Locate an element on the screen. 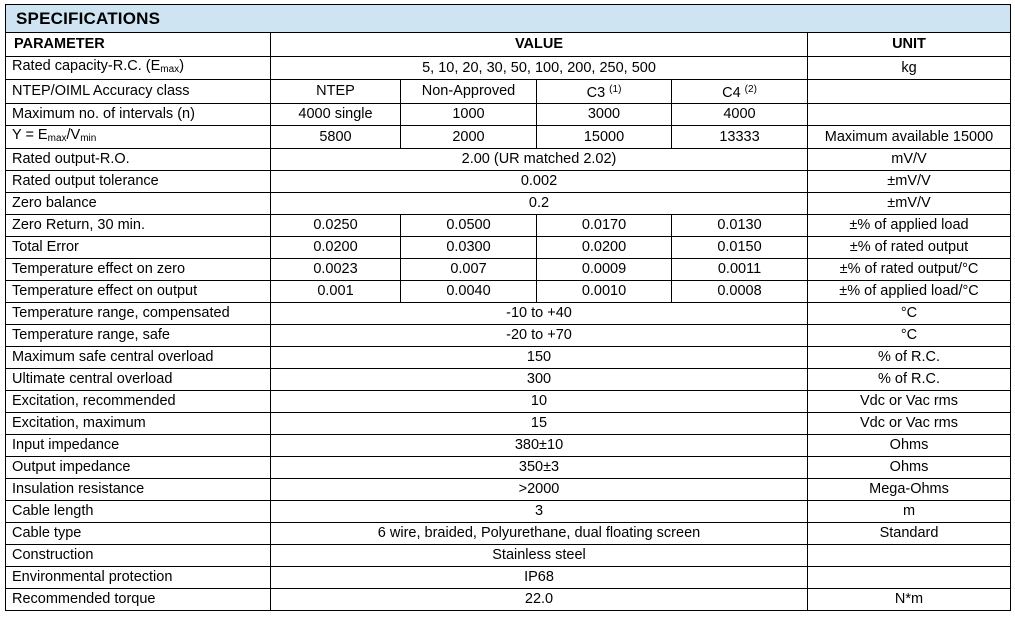 This screenshot has width=1015, height=623. parameter-cell: Temperature range, compensated is located at coordinates (138, 313).